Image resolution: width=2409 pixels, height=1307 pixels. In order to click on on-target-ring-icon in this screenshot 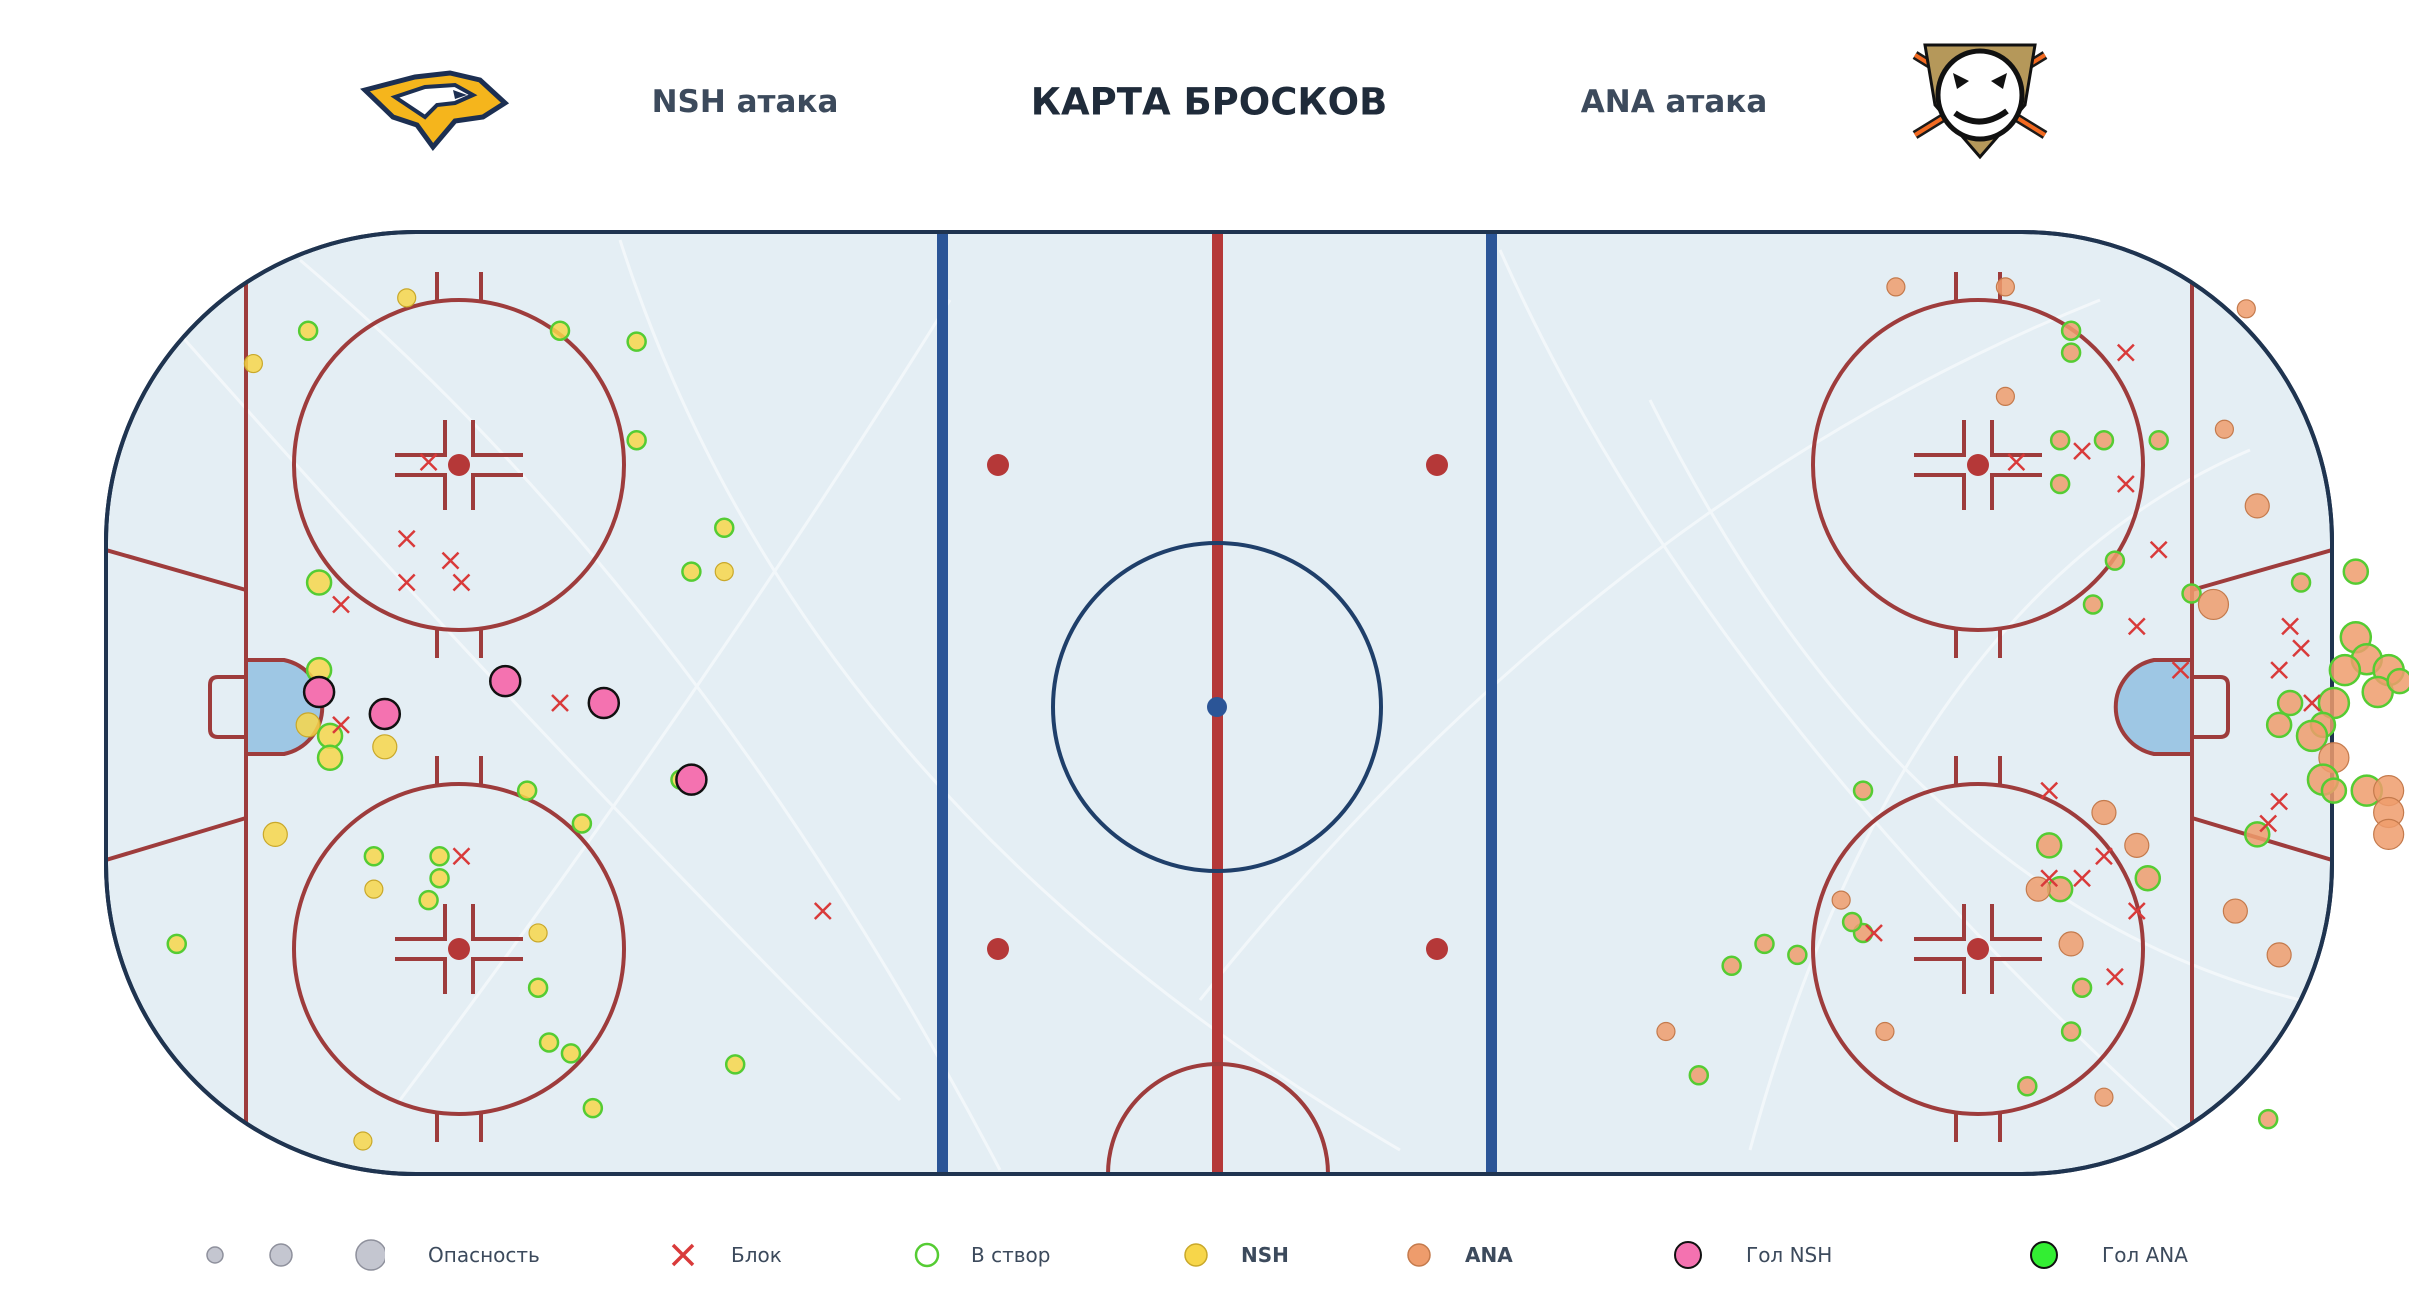, I will do `click(927, 1255)`.